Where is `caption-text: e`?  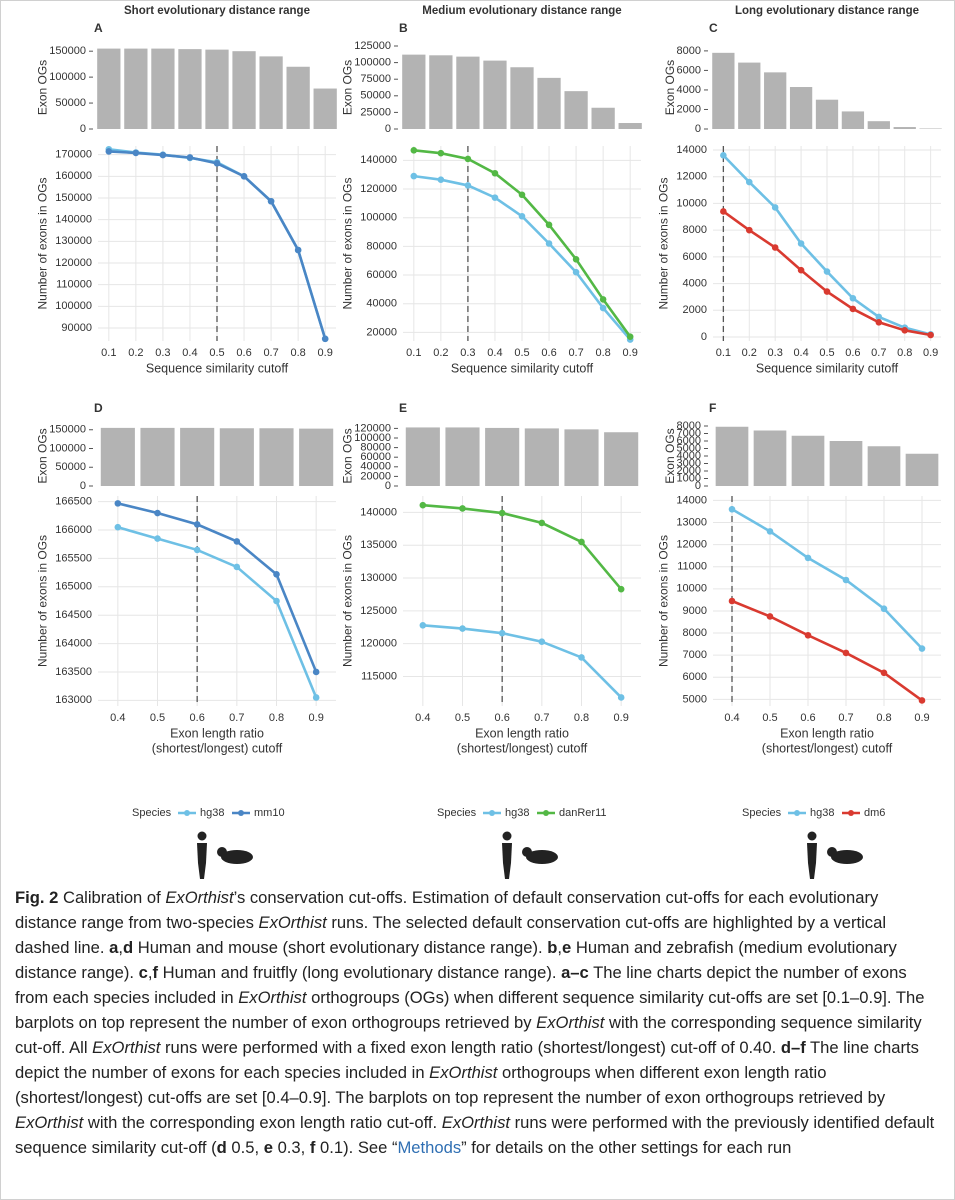 caption-text: e is located at coordinates (268, 1147).